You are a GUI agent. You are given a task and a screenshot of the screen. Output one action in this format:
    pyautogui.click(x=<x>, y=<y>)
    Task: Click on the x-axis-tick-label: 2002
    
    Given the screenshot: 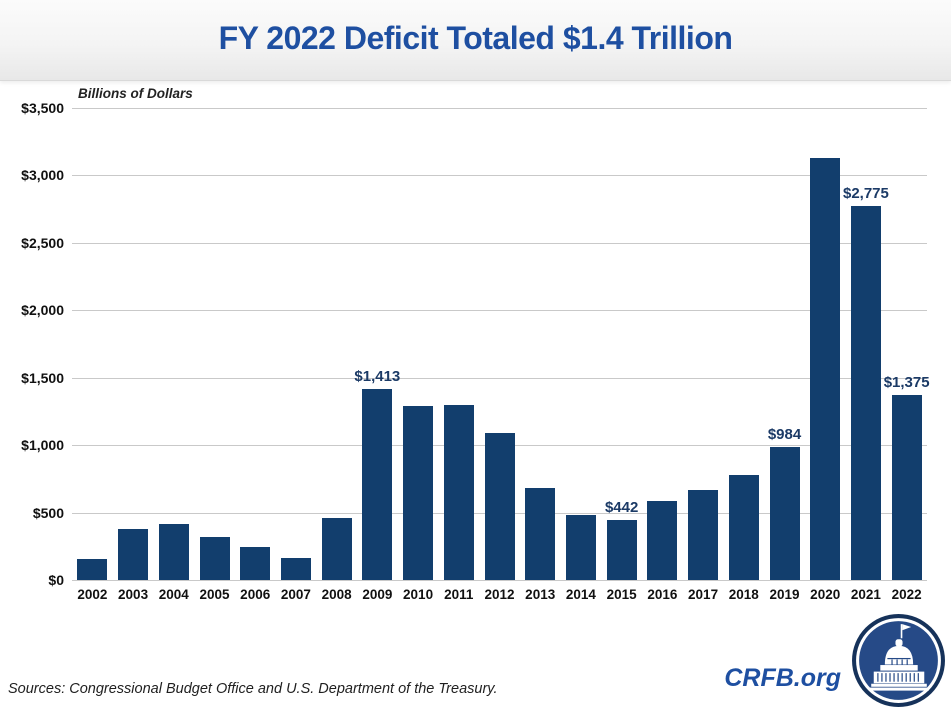 What is the action you would take?
    pyautogui.click(x=92, y=594)
    